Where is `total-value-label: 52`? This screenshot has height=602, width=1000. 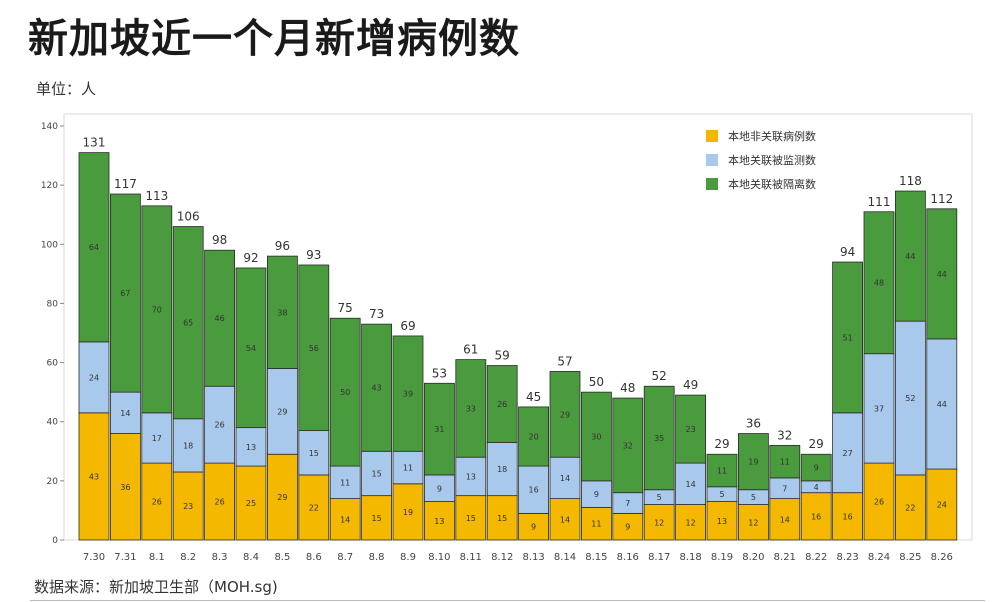 total-value-label: 52 is located at coordinates (659, 376).